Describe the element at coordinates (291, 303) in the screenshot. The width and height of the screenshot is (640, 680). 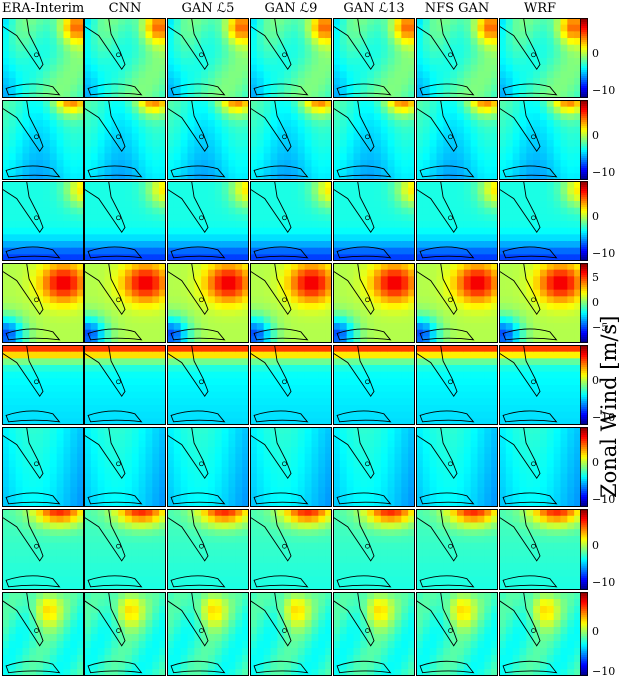
I see `panel-frame` at that location.